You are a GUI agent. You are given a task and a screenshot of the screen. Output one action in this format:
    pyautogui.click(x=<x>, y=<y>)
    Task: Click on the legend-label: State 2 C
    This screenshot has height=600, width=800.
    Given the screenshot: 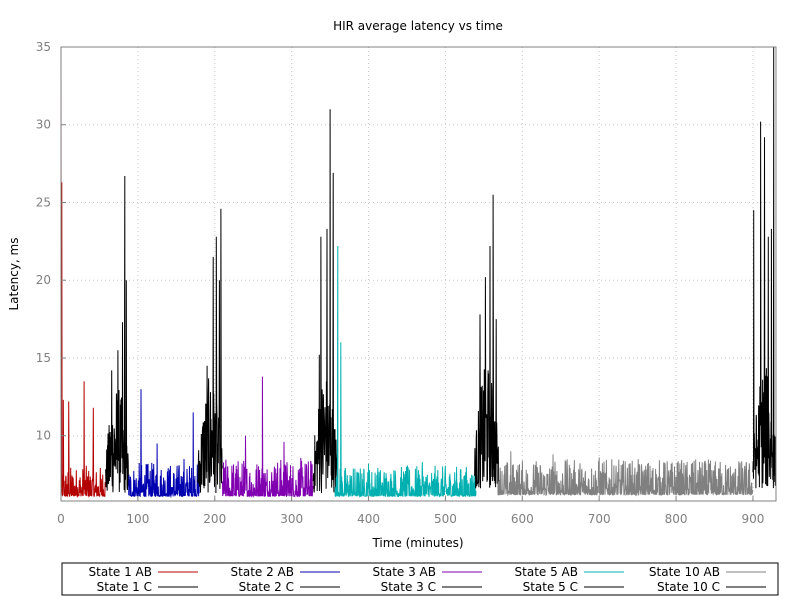 What is the action you would take?
    pyautogui.click(x=266, y=587)
    